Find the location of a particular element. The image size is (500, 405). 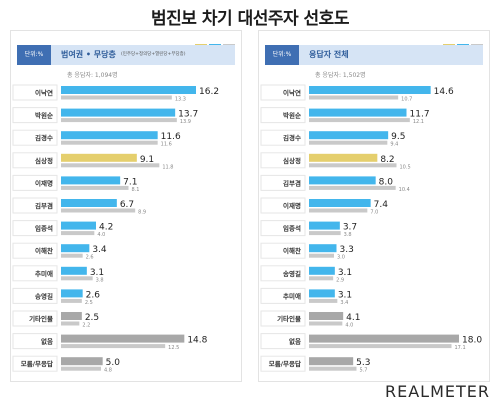

category-label: 김부겸 is located at coordinates (292, 182).